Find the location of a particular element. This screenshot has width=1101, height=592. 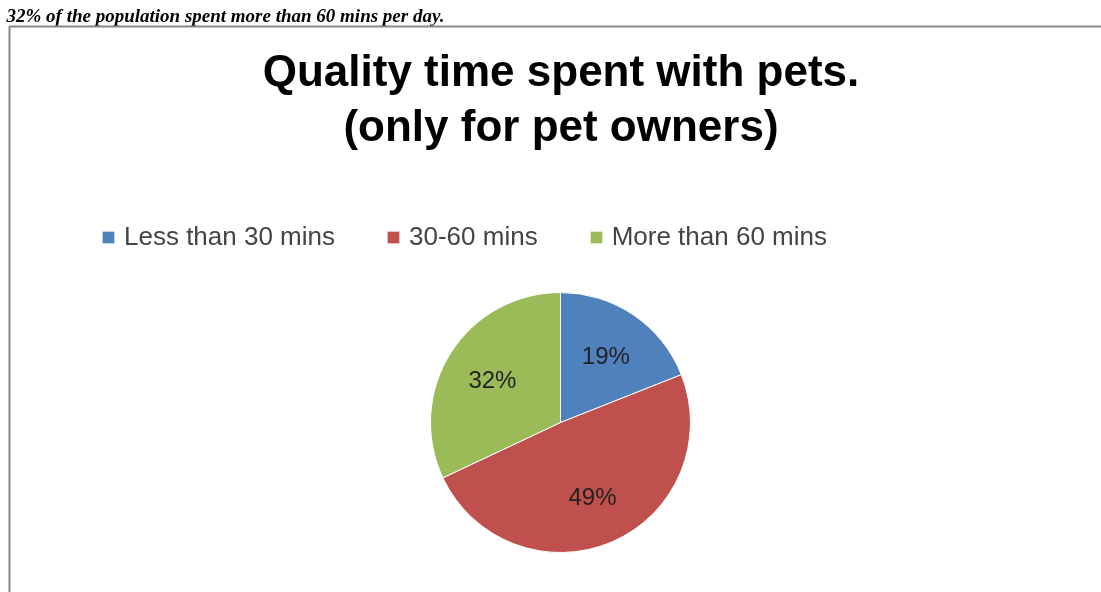

legend-label: More than 60 mins is located at coordinates (719, 236).